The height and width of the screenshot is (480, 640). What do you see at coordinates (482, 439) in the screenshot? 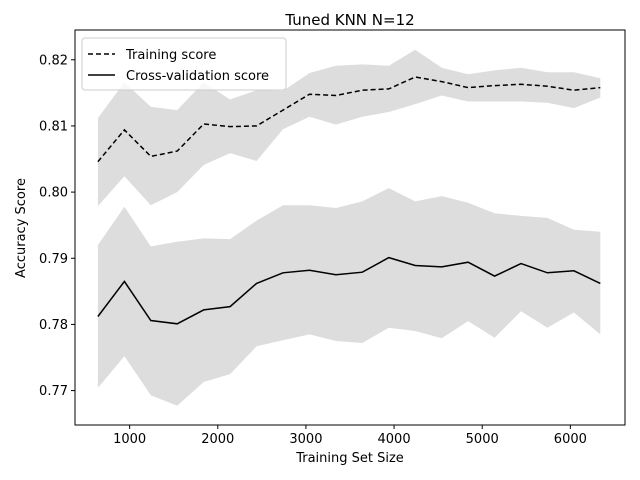
I see `x-tick-label: 5000` at bounding box center [482, 439].